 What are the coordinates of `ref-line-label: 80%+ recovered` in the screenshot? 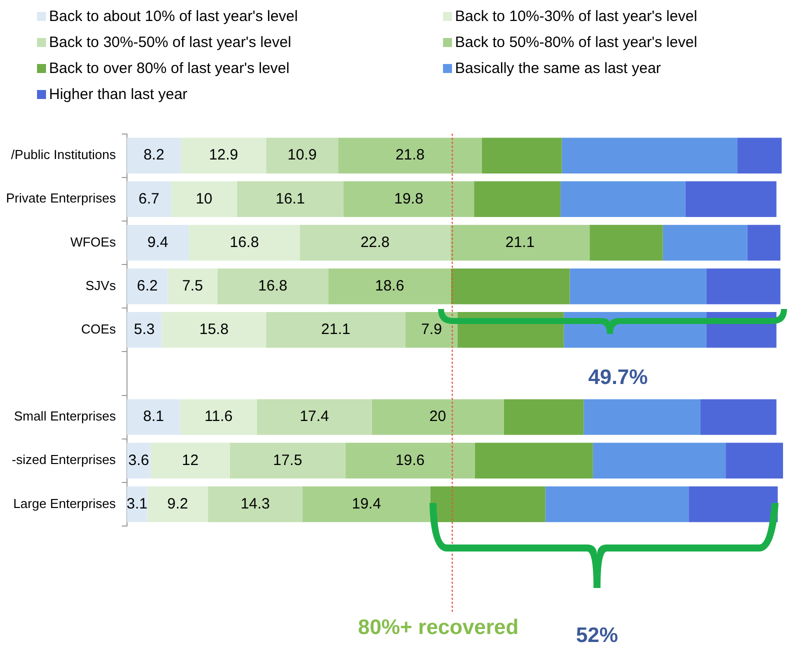 It's located at (438, 628).